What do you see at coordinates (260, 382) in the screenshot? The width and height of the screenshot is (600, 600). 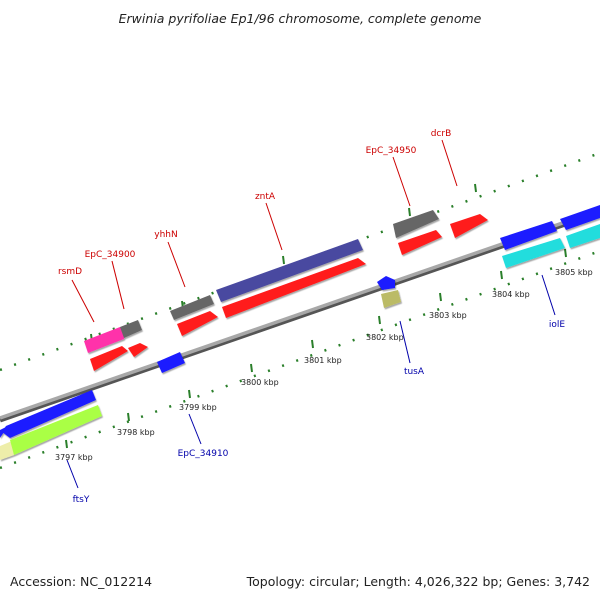 I see `kbp-label: 3800 kbp` at bounding box center [260, 382].